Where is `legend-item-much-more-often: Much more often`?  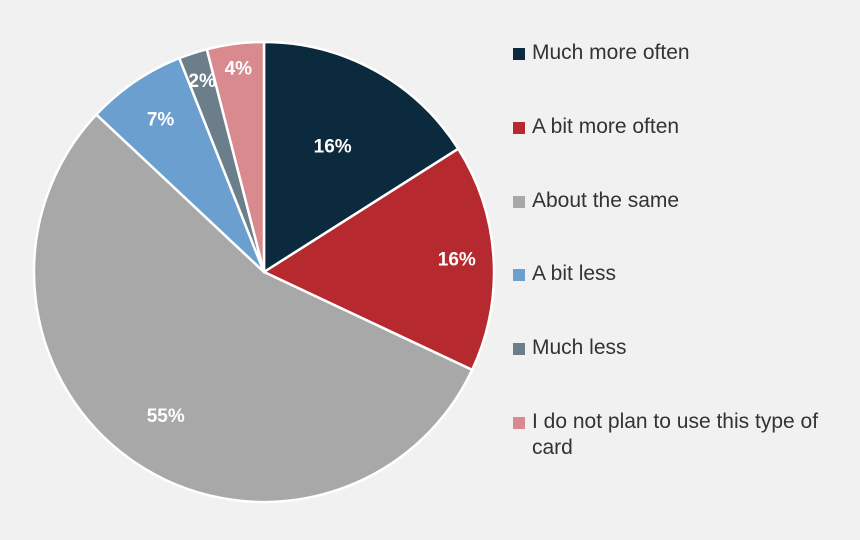
legend-item-much-more-often: Much more often is located at coordinates (677, 53).